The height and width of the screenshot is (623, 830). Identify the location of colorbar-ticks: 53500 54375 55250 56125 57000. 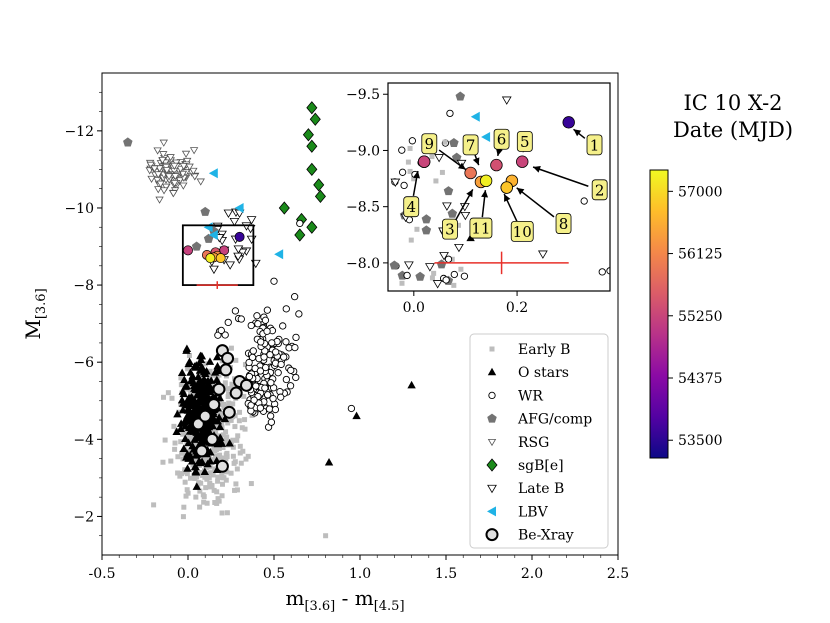
(695, 316).